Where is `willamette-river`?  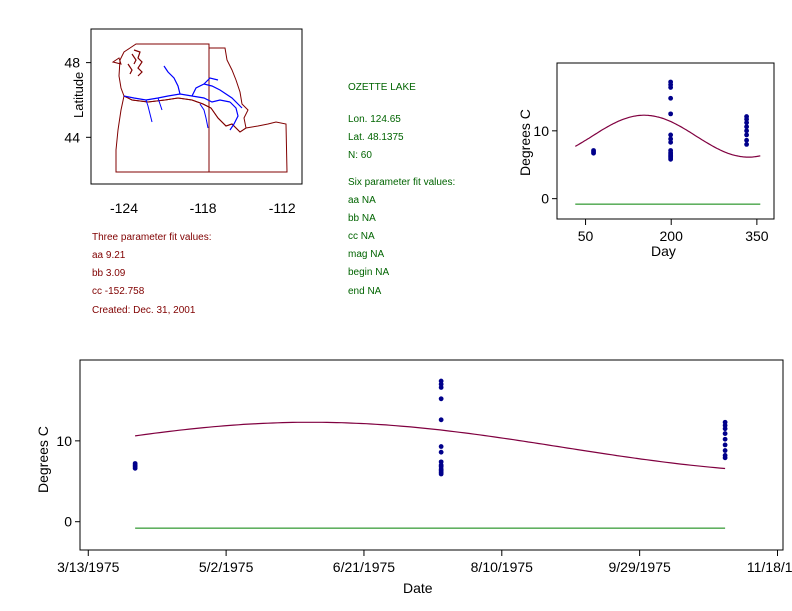 willamette-river is located at coordinates (177, 113).